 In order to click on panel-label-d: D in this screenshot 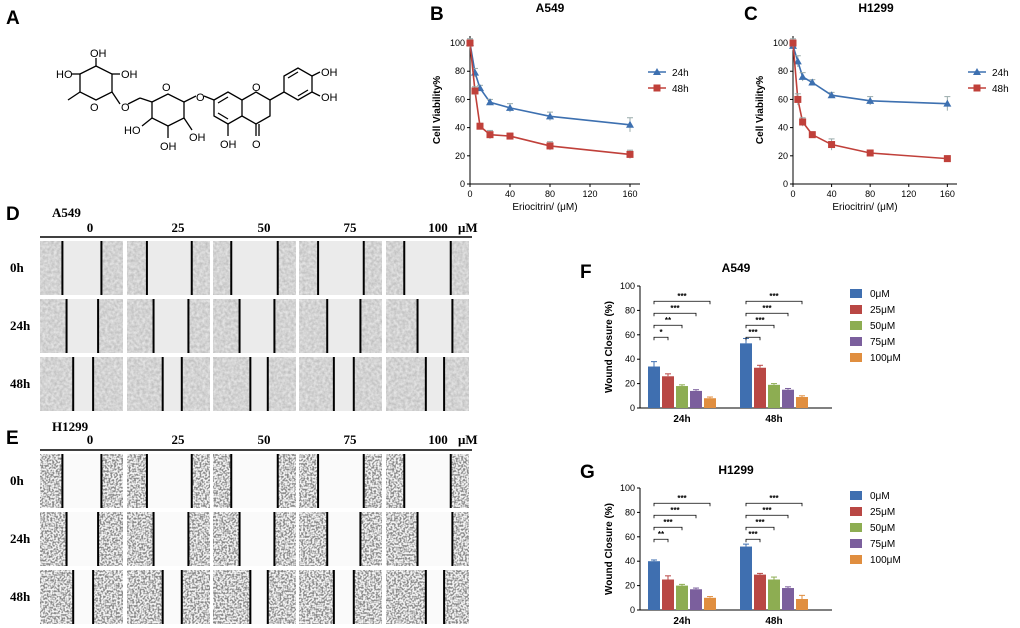, I will do `click(13, 214)`.